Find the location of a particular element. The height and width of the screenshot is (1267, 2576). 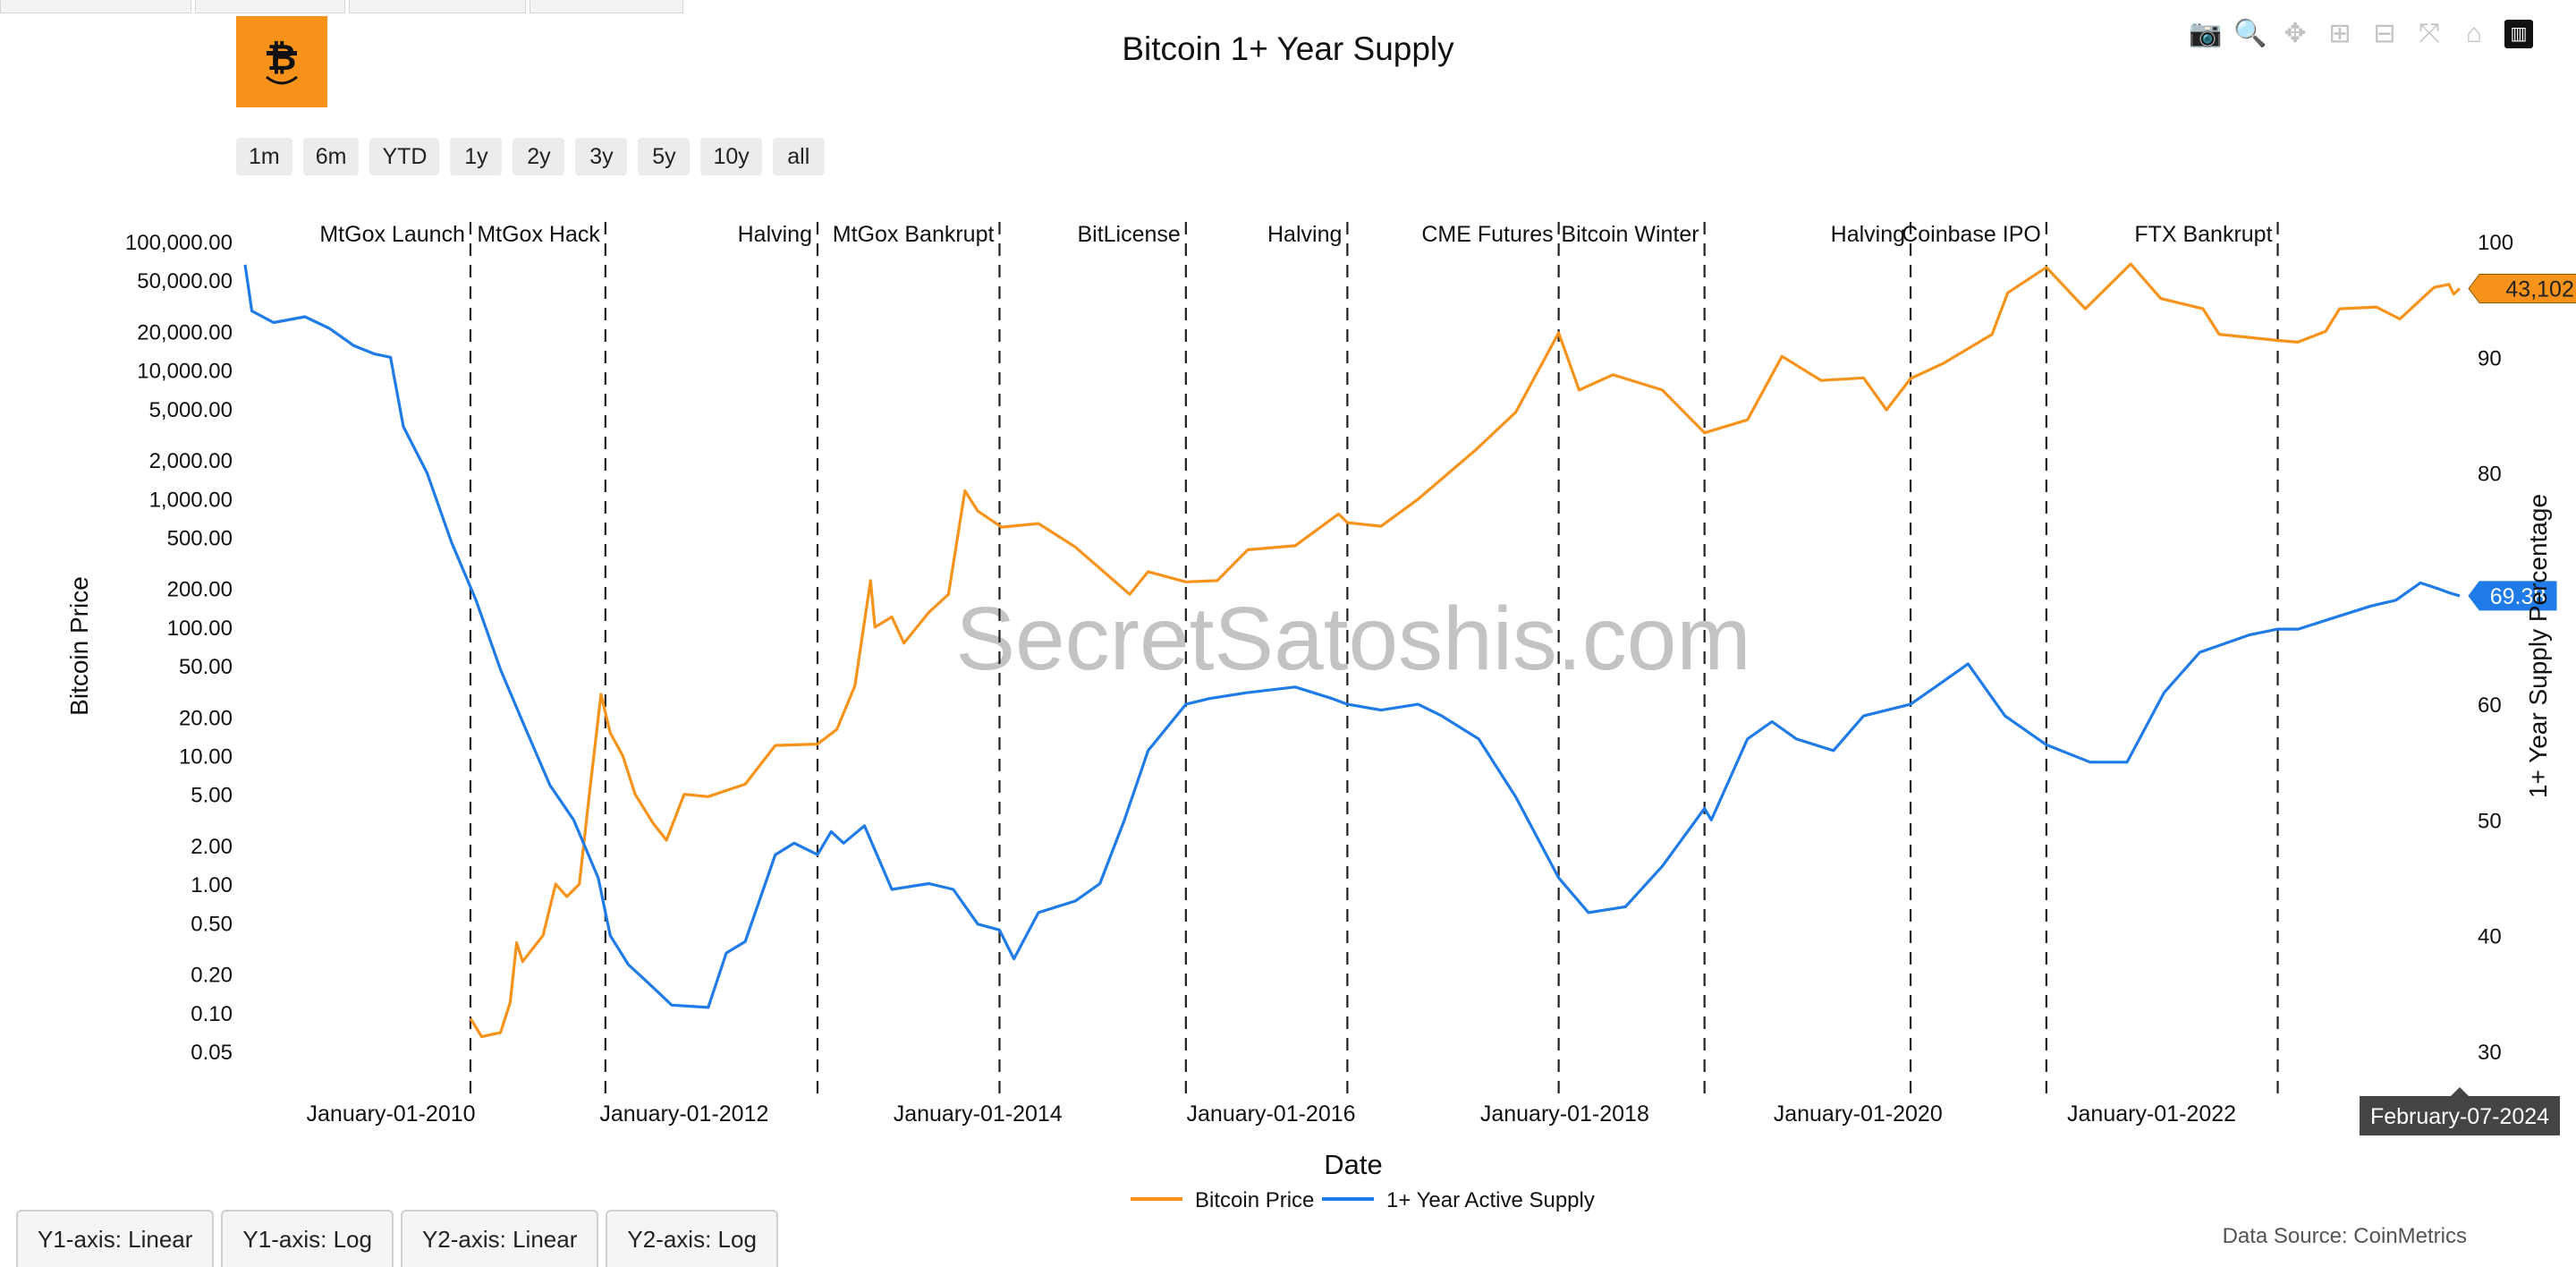

y2-tick-label: 70 is located at coordinates (2490, 590).